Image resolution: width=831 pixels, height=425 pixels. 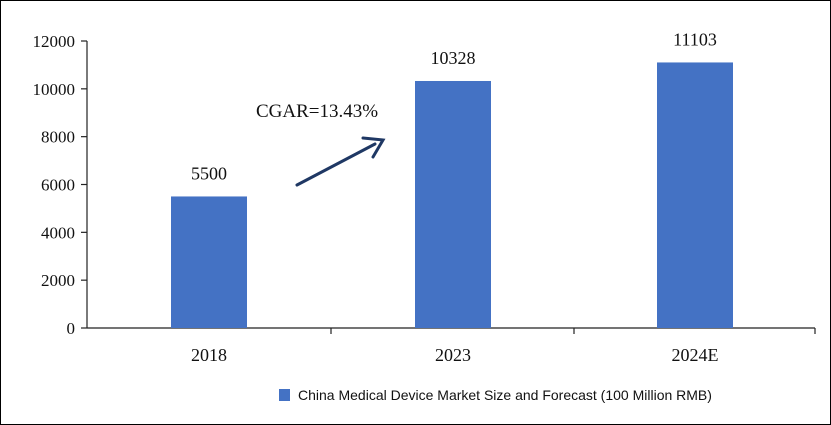 I want to click on cagr-annotation: CGAR=13.43%, so click(x=321, y=144).